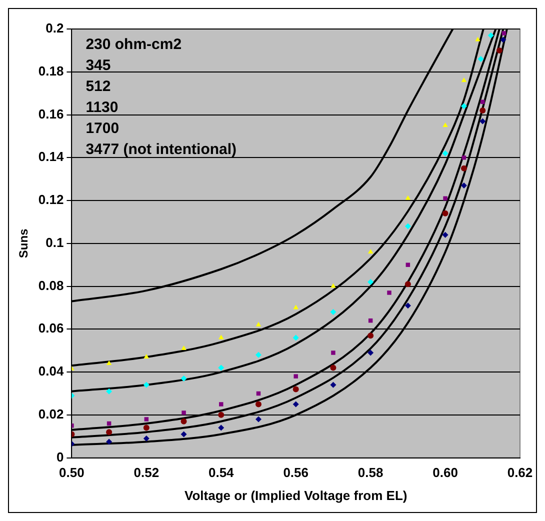  What do you see at coordinates (147, 472) in the screenshot?
I see `x-tick-label: 0.52` at bounding box center [147, 472].